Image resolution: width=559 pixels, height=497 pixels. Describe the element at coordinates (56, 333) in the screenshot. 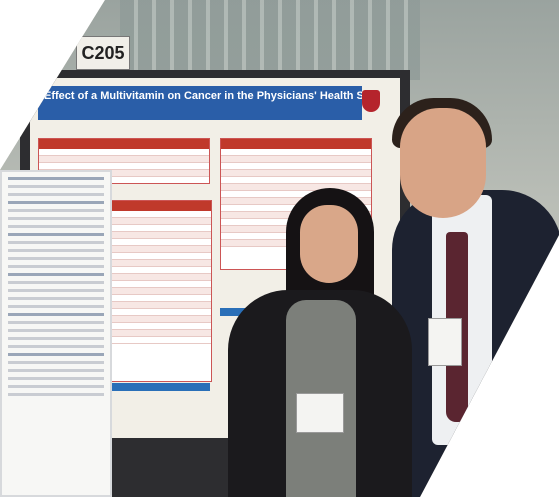

I see `printed-document` at that location.